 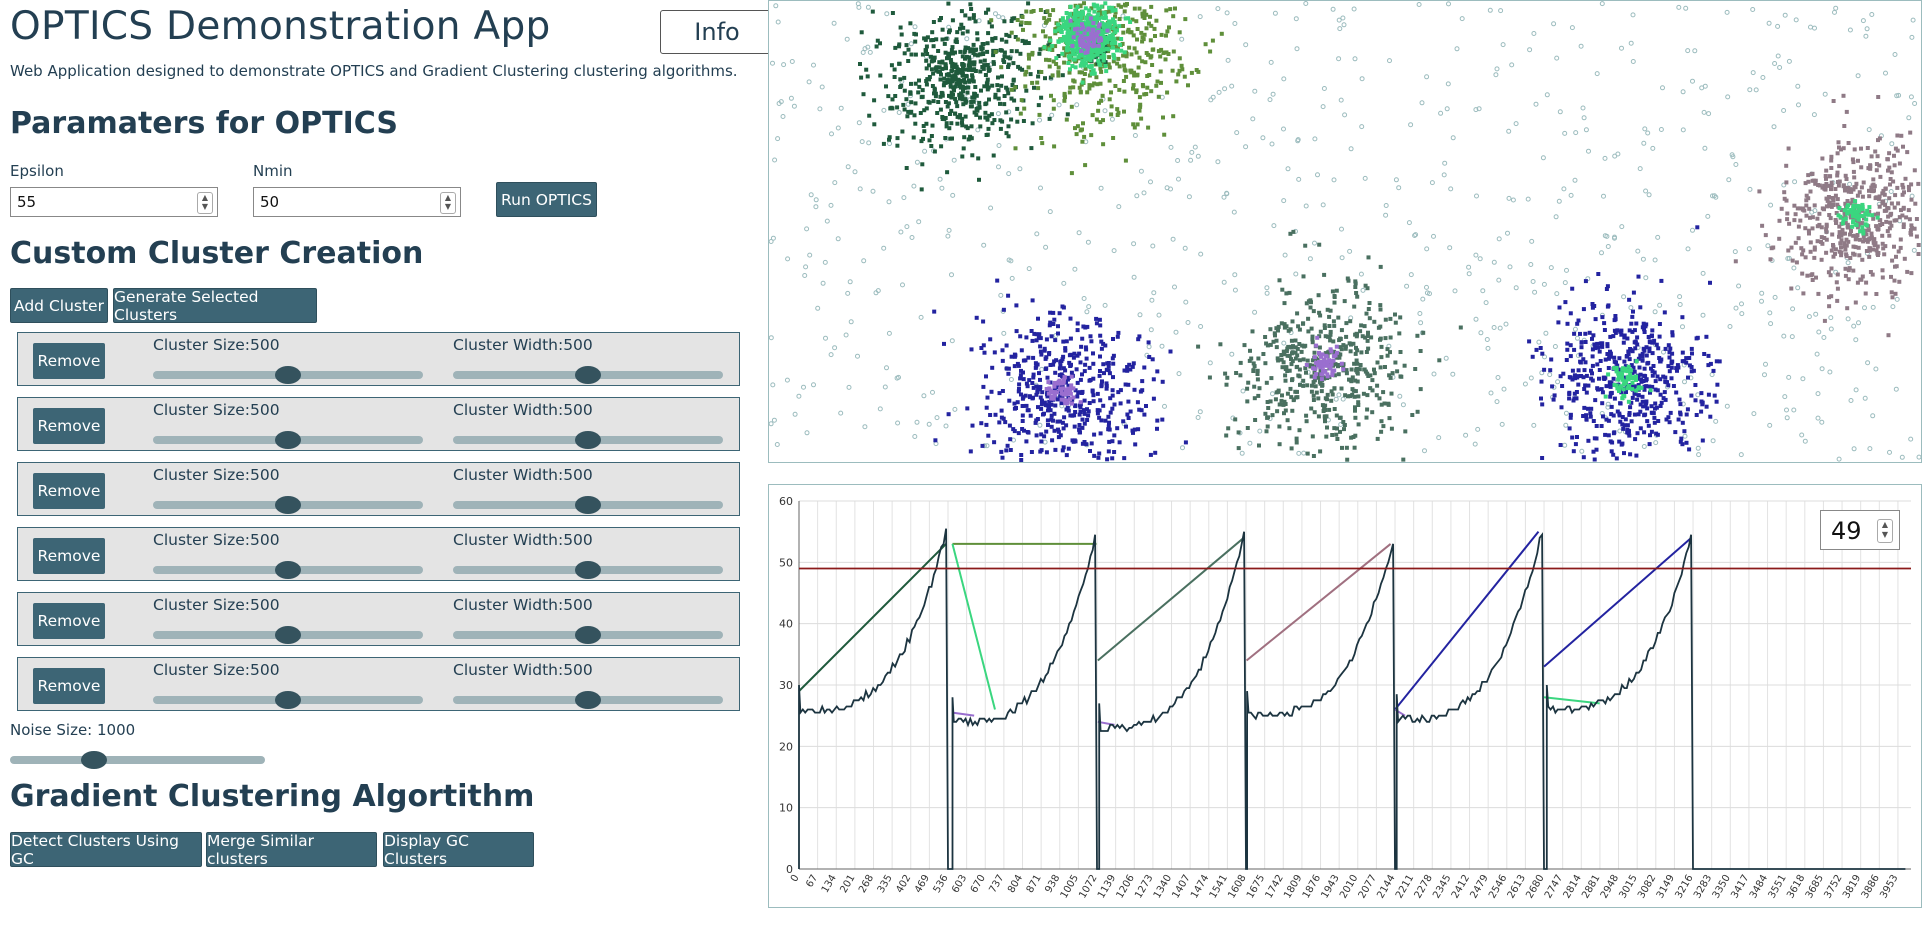 I want to click on nmin-spinner-icon: ▲ ▼, so click(x=448, y=203).